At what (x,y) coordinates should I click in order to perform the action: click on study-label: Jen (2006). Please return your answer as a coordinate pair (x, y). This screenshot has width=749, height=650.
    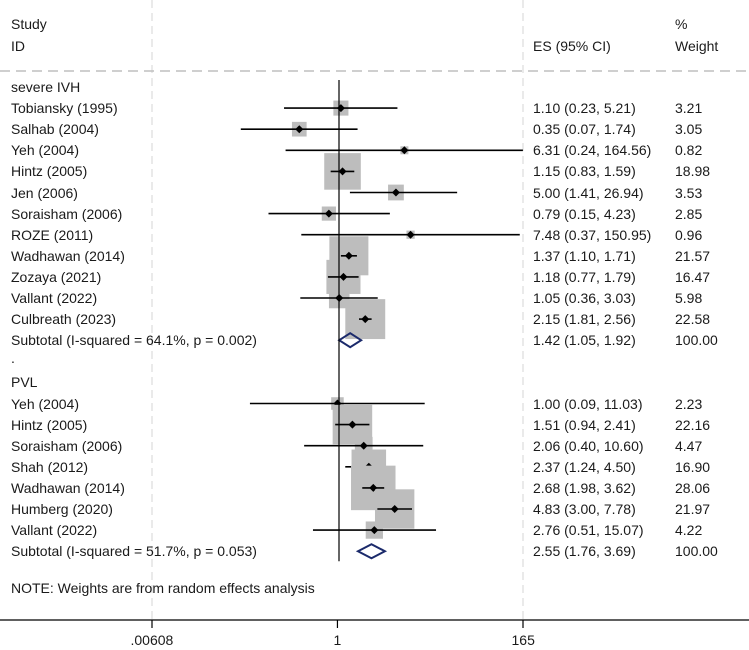
    Looking at the image, I should click on (44, 192).